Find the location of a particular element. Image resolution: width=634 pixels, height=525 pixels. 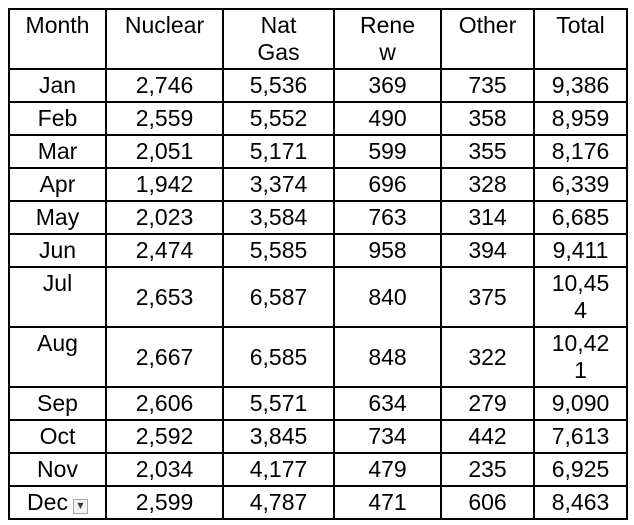

total-cell: 6,685 is located at coordinates (580, 217).